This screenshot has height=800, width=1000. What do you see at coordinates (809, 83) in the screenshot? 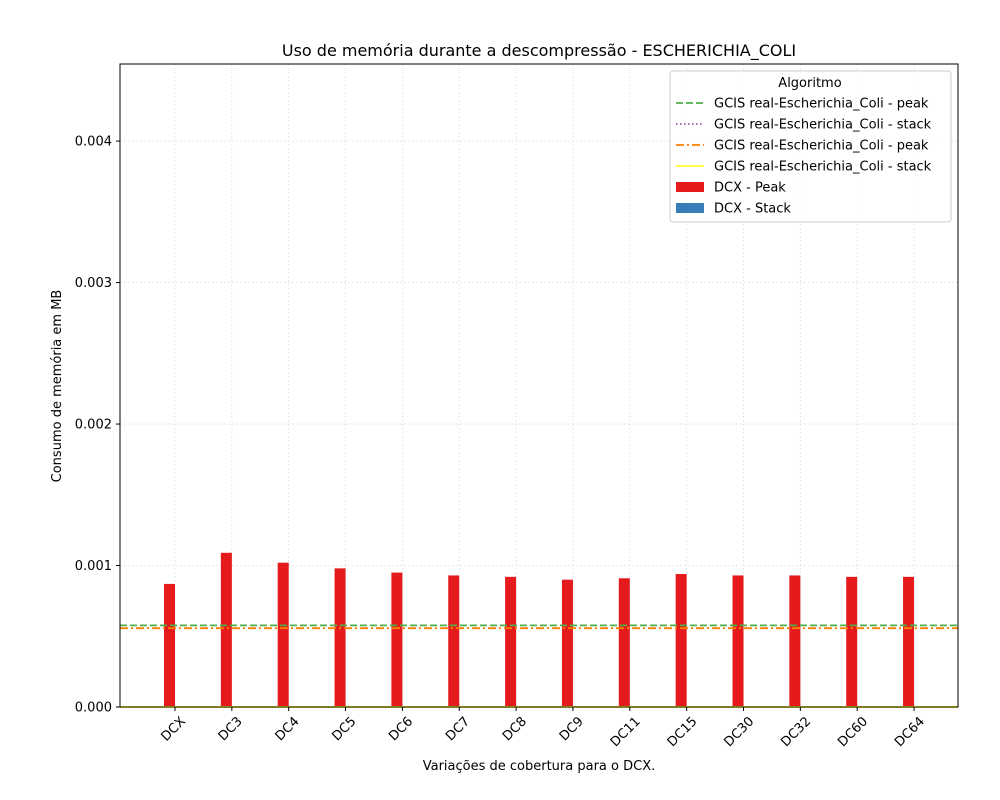
I see `legend-title: Algoritmo` at bounding box center [809, 83].